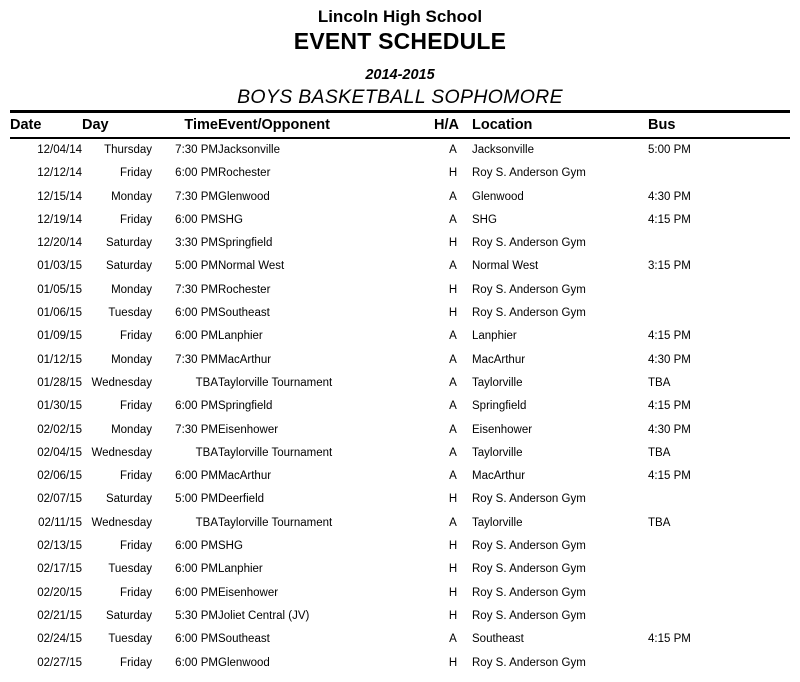  I want to click on cell-time: 5:30 PM, so click(196, 615).